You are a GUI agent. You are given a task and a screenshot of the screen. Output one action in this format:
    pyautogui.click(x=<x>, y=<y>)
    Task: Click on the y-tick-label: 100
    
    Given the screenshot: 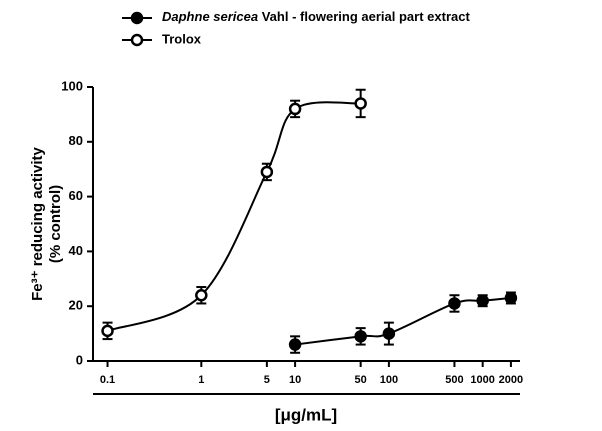 What is the action you would take?
    pyautogui.click(x=72, y=85)
    